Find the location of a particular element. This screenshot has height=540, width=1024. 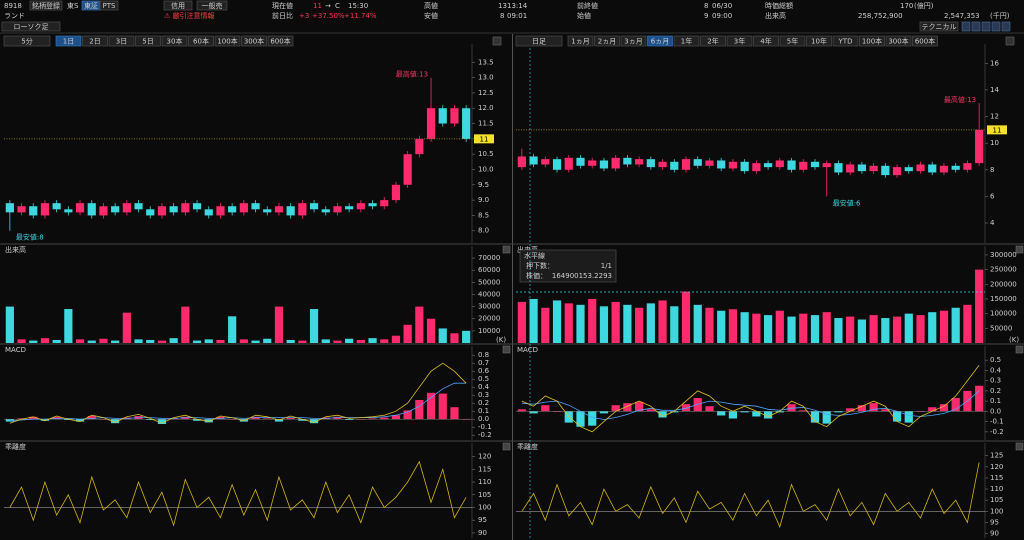

register-button: 銘柄登録 is located at coordinates (46, 5).